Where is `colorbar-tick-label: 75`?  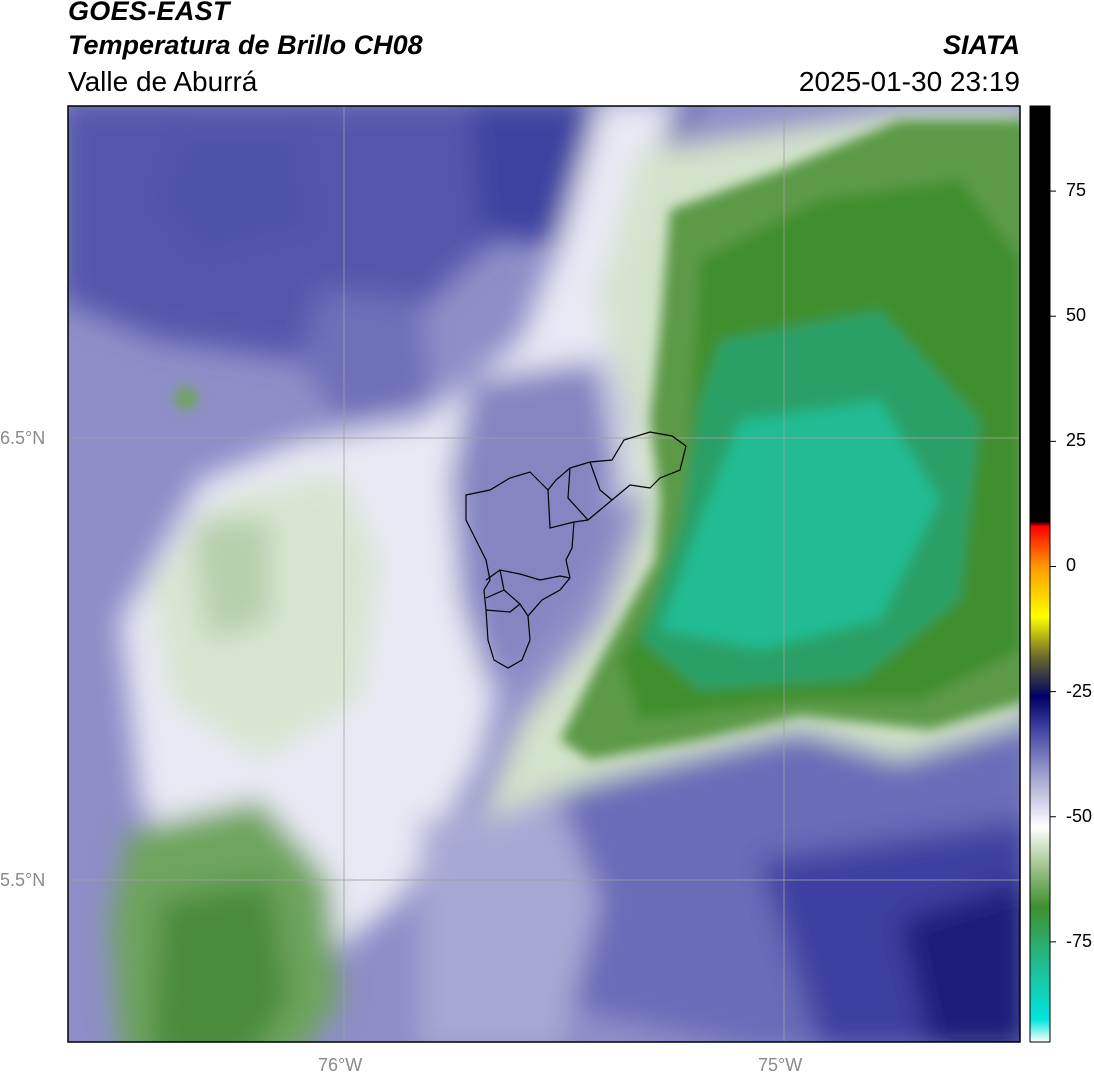 colorbar-tick-label: 75 is located at coordinates (1076, 190).